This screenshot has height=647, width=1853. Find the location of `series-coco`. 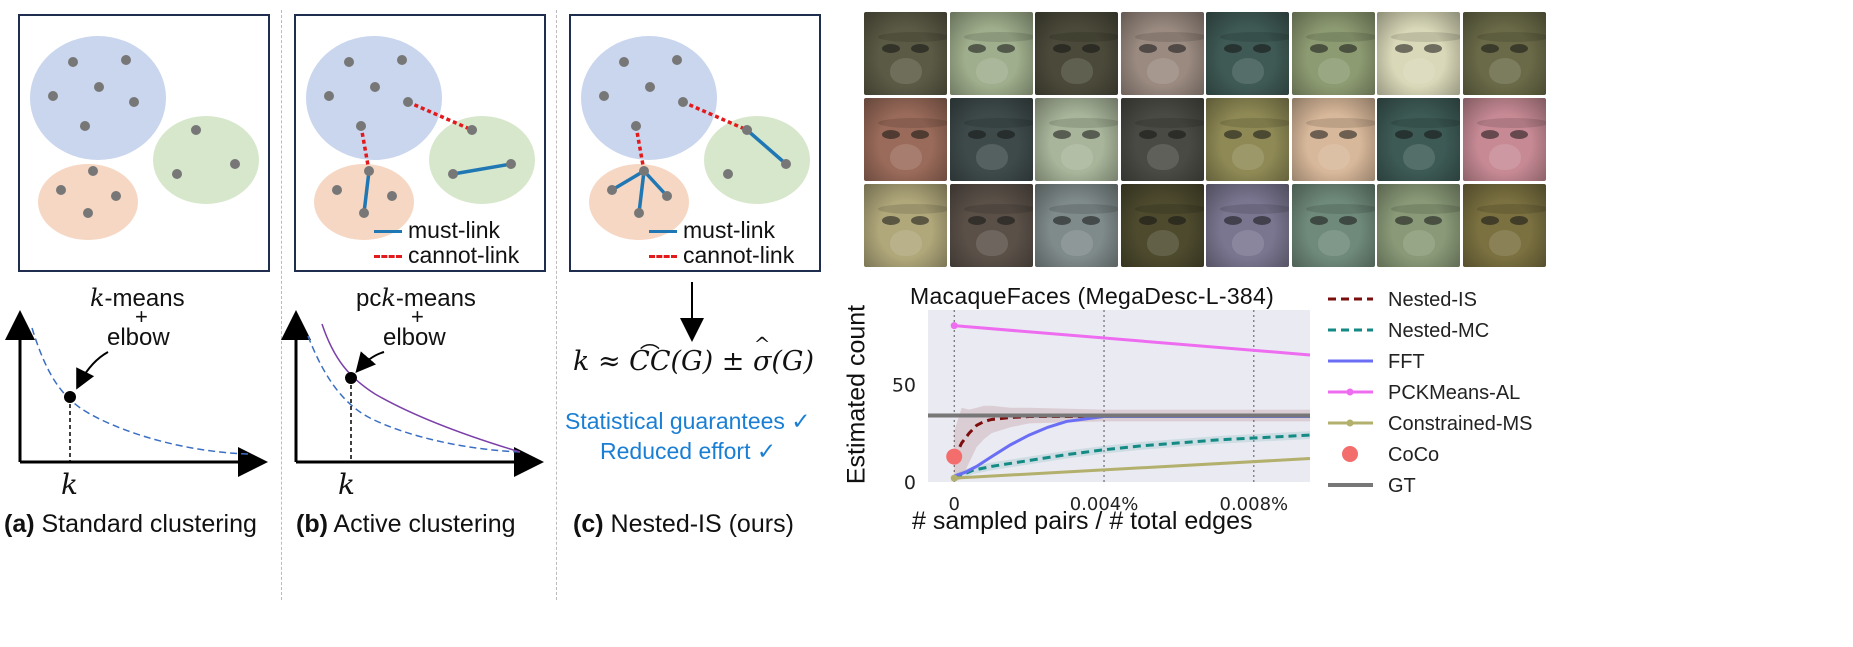

series-coco is located at coordinates (954, 456).